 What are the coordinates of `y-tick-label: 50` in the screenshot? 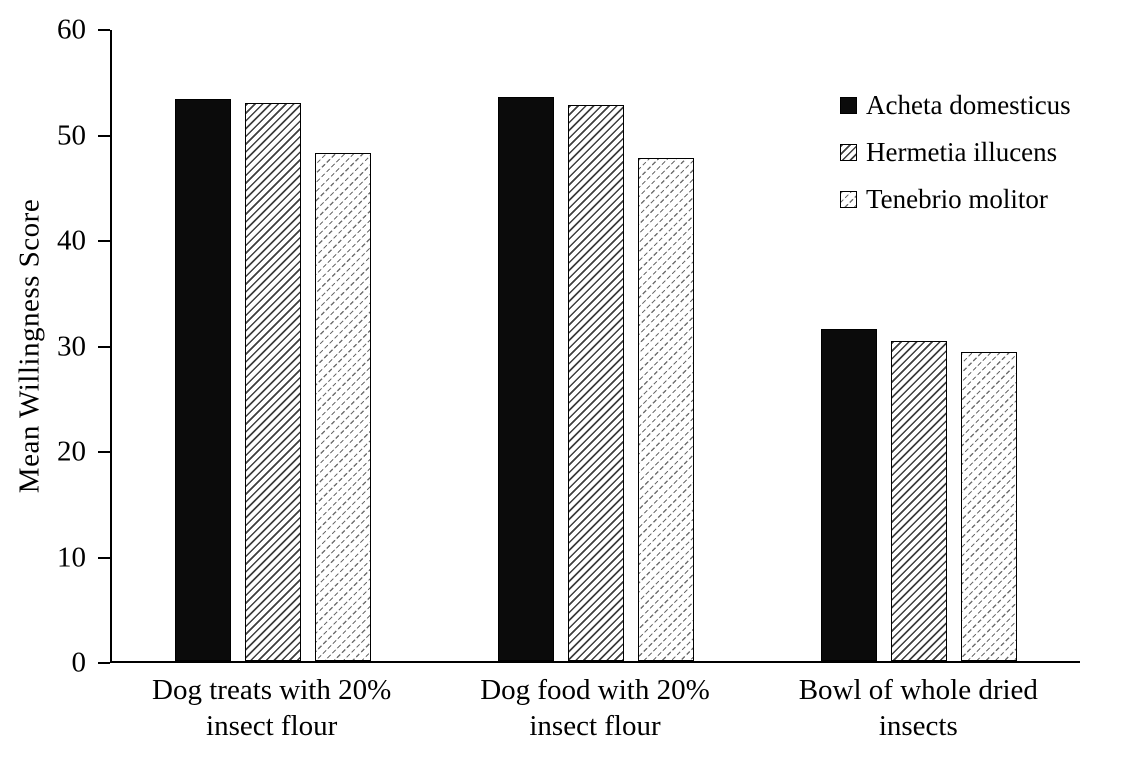 It's located at (71, 135).